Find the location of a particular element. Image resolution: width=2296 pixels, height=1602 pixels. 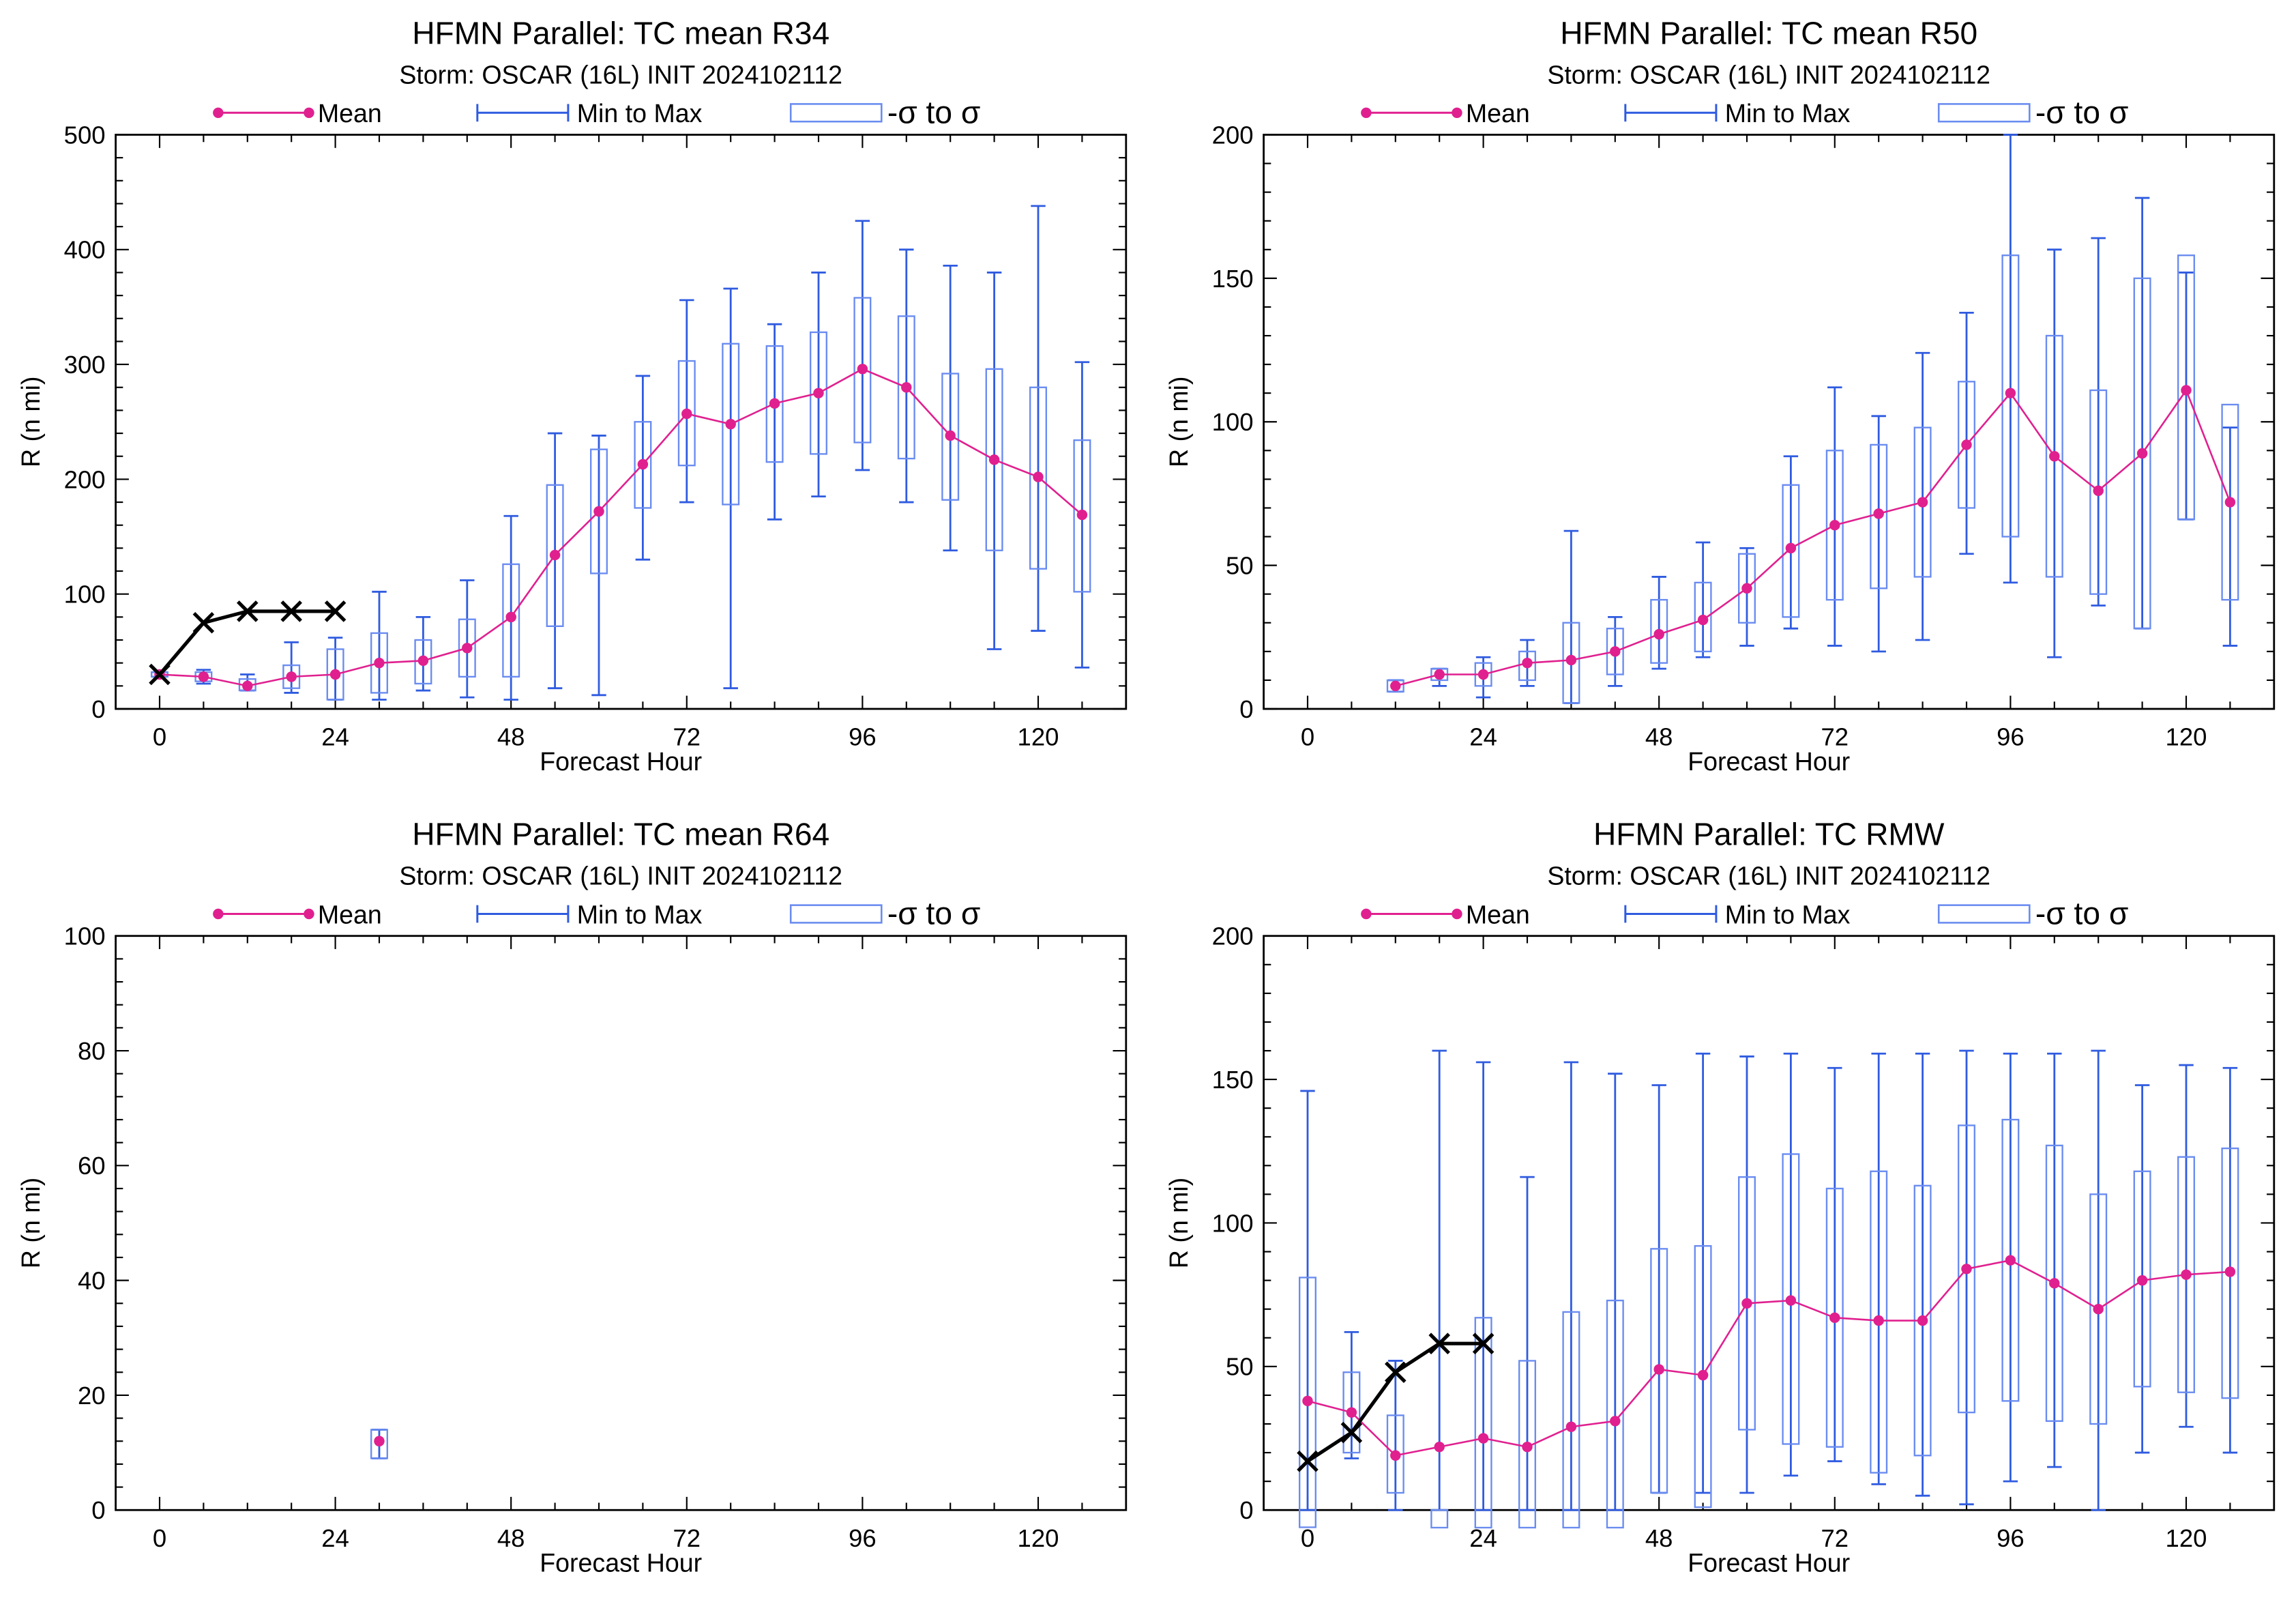

y-tick-label: 200 is located at coordinates (1233, 135).